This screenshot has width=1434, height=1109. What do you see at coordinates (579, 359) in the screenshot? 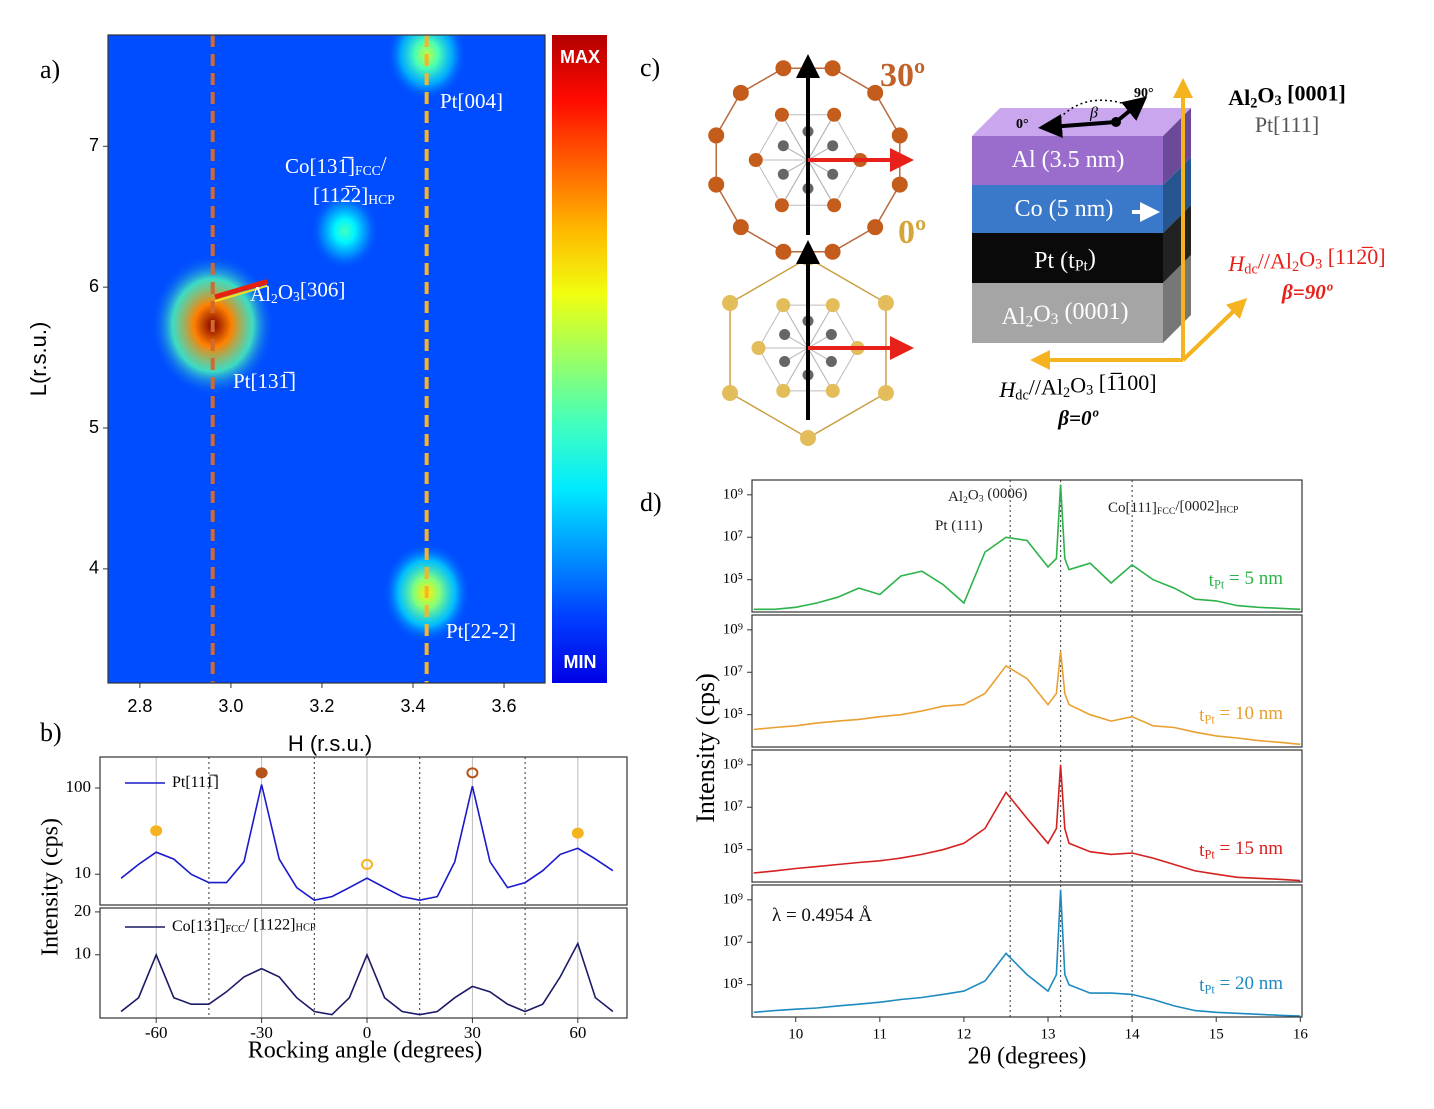
I see `colorbar` at bounding box center [579, 359].